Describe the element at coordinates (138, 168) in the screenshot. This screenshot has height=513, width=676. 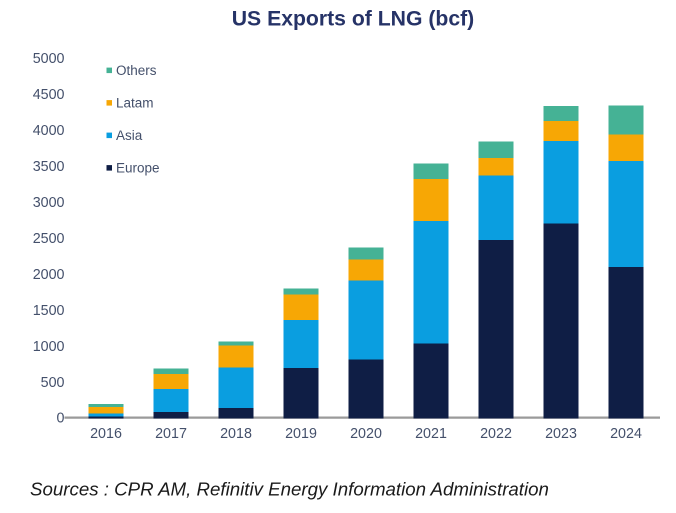
I see `svg-text: Europe` at that location.